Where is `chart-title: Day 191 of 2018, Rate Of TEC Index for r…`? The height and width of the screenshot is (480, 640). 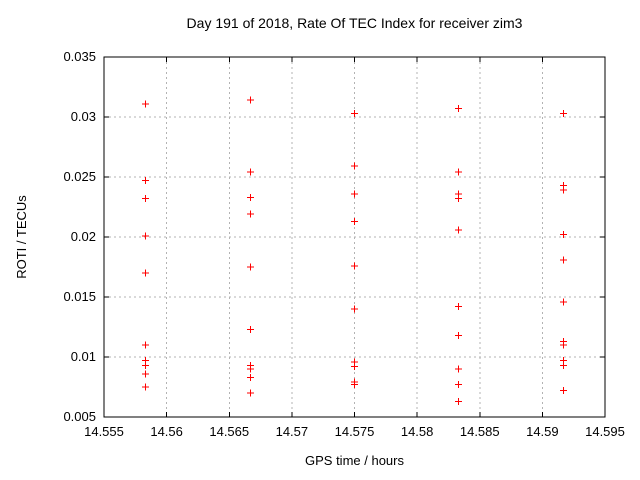 chart-title: Day 191 of 2018, Rate Of TEC Index for r… is located at coordinates (354, 23).